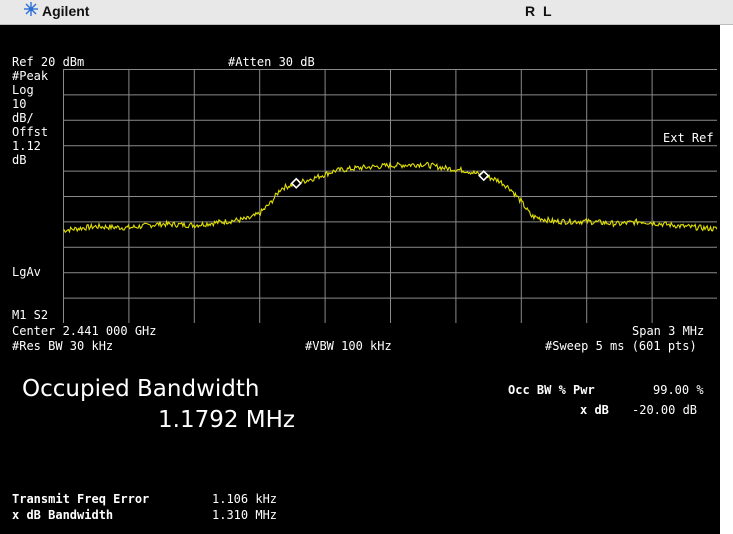  Describe the element at coordinates (539, 11) in the screenshot. I see `remote-local-indicator: R L` at that location.